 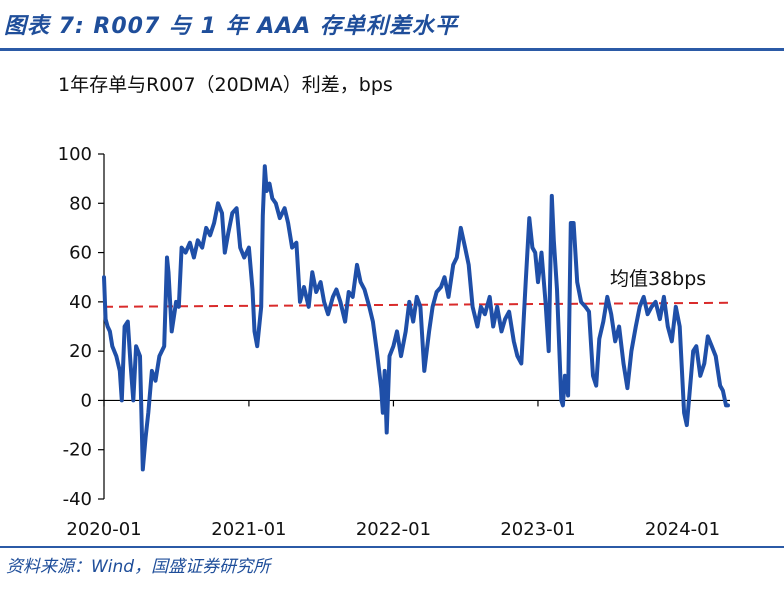 What do you see at coordinates (537, 529) in the screenshot?
I see `x-tick-label: 2023-01` at bounding box center [537, 529].